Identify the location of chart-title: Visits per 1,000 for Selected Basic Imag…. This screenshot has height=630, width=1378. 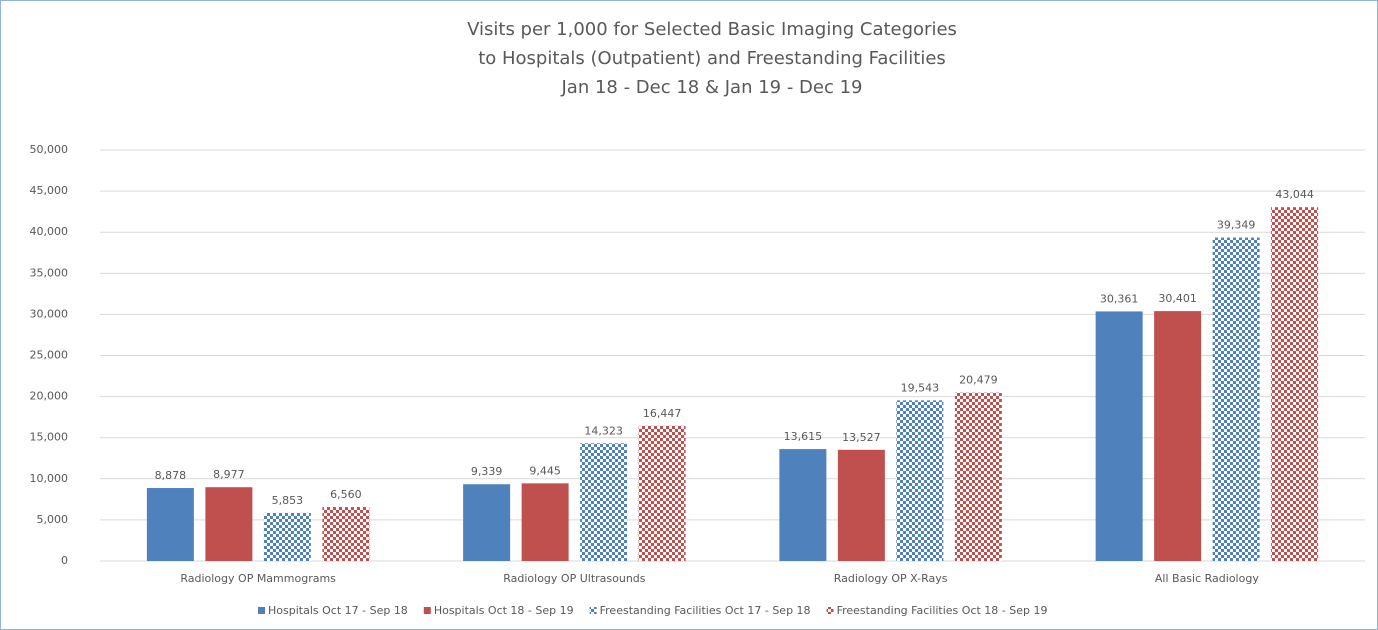
(712, 29).